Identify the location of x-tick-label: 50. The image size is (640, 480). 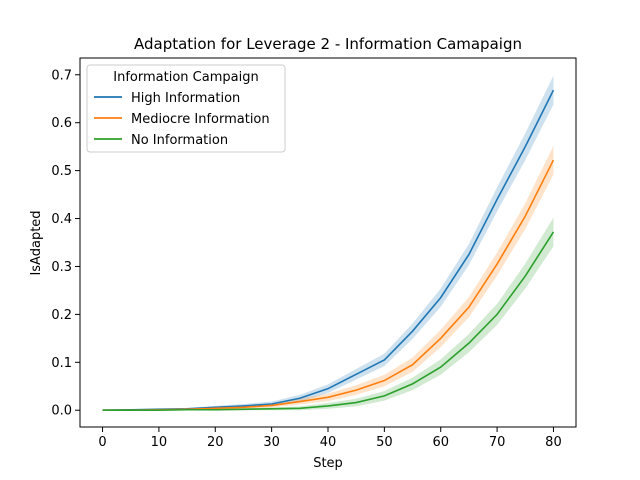
(384, 442).